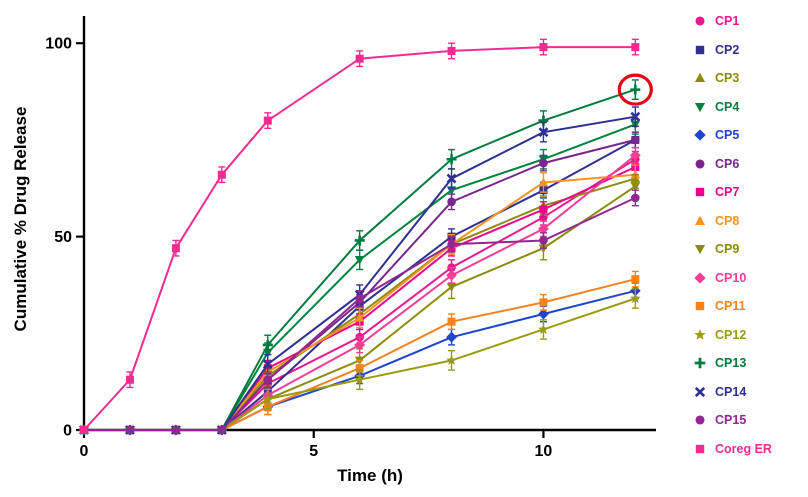 The height and width of the screenshot is (497, 808). I want to click on legend-label: CP9, so click(727, 249).